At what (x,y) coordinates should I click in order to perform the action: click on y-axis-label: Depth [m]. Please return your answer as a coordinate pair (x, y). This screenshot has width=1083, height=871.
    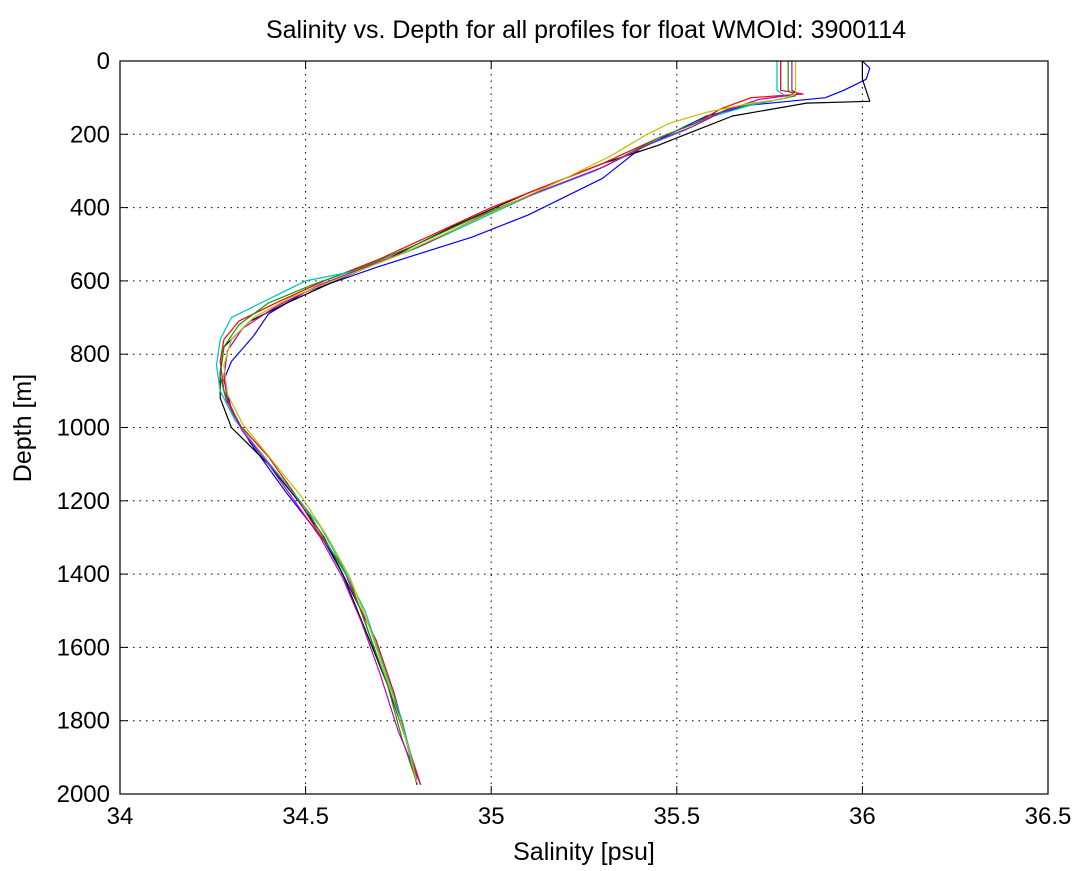
    Looking at the image, I should click on (23, 428).